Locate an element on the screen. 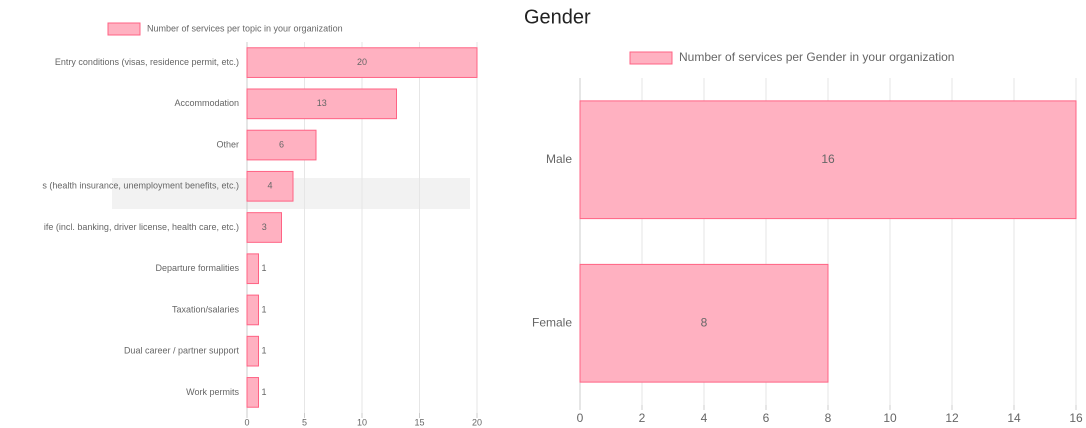 This screenshot has height=428, width=1086. data-label: 20 is located at coordinates (362, 62).